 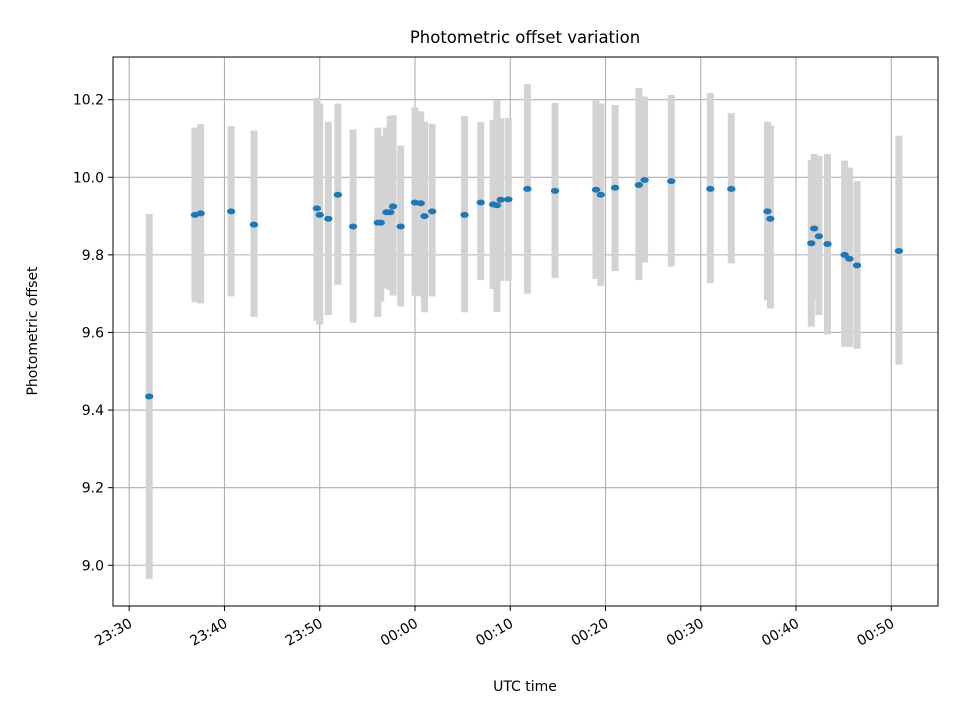 I want to click on y-tick-label: 9.6, so click(x=93, y=333).